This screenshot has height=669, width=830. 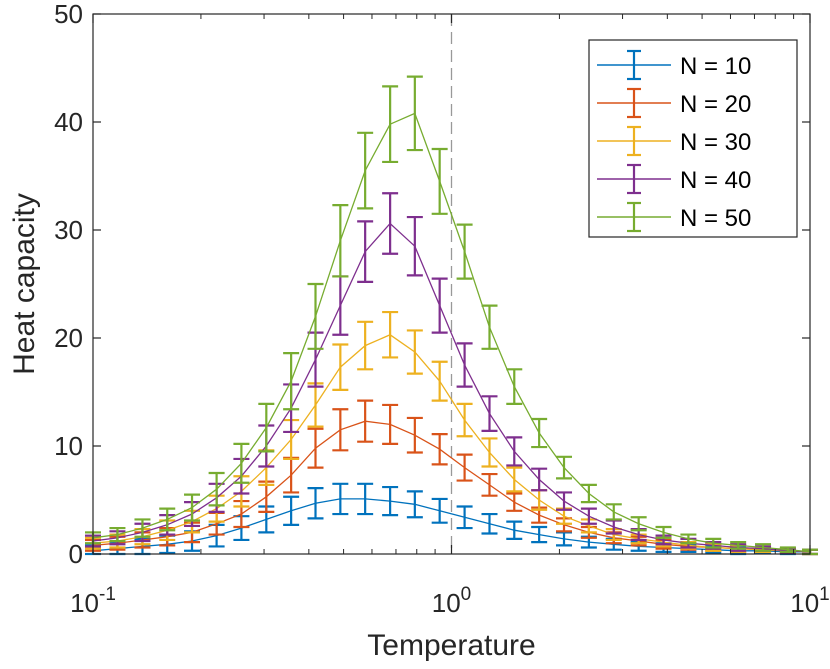 I want to click on x-tick-label: 10⁰, so click(x=452, y=601).